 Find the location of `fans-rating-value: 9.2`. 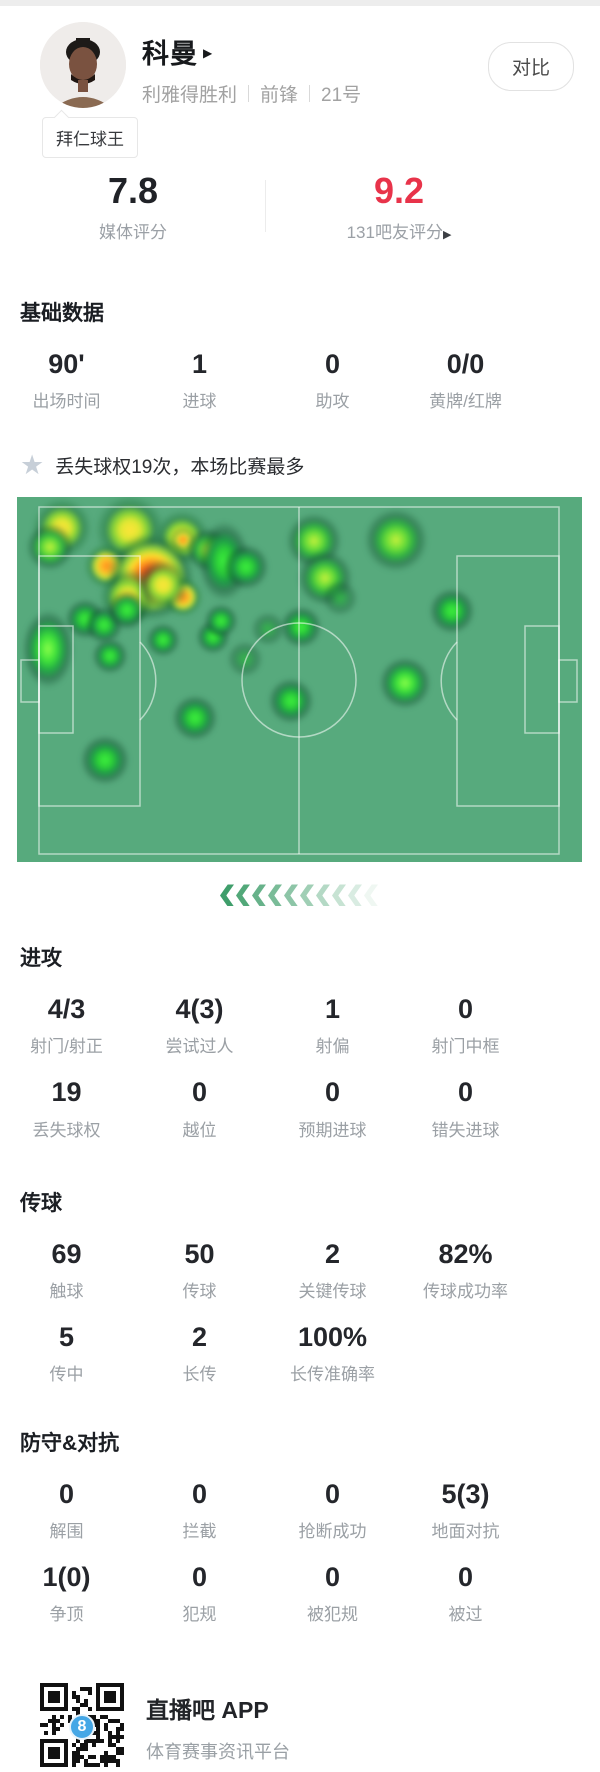

fans-rating-value: 9.2 is located at coordinates (399, 190).